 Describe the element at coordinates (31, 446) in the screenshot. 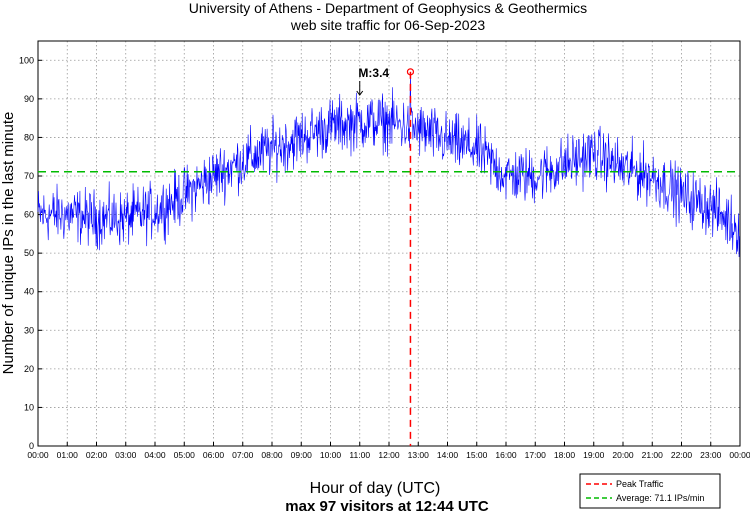

I see `y-tick-label: 0` at that location.